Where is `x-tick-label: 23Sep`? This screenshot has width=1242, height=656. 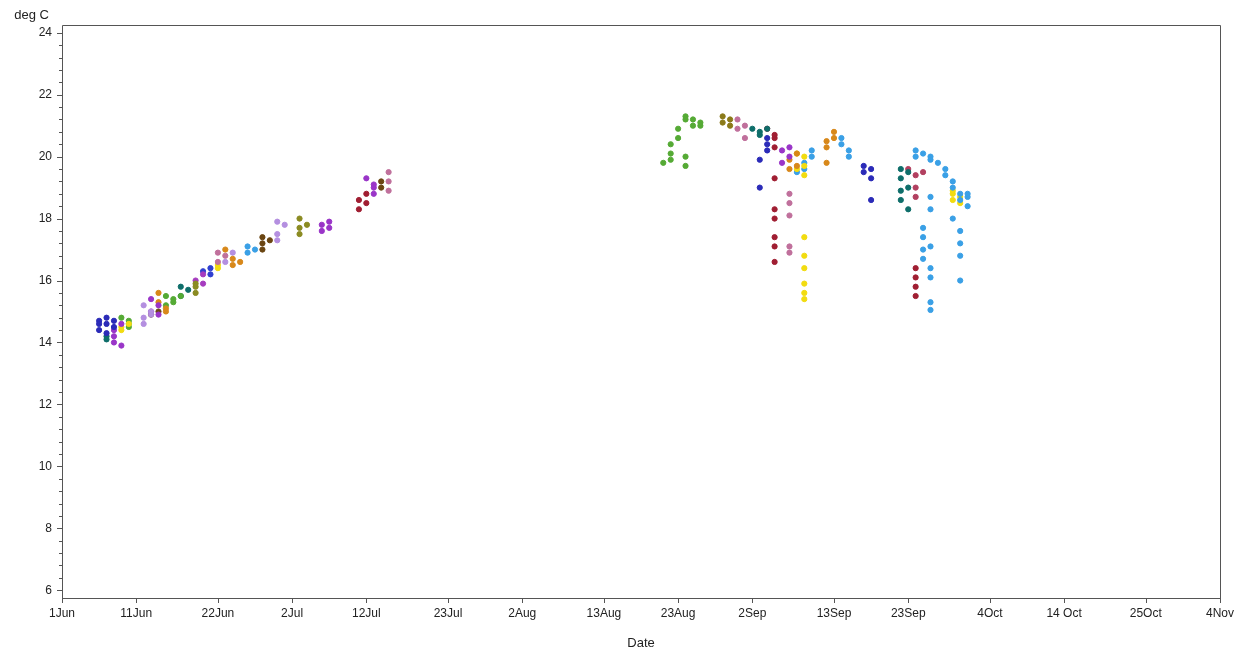 x-tick-label: 23Sep is located at coordinates (908, 612).